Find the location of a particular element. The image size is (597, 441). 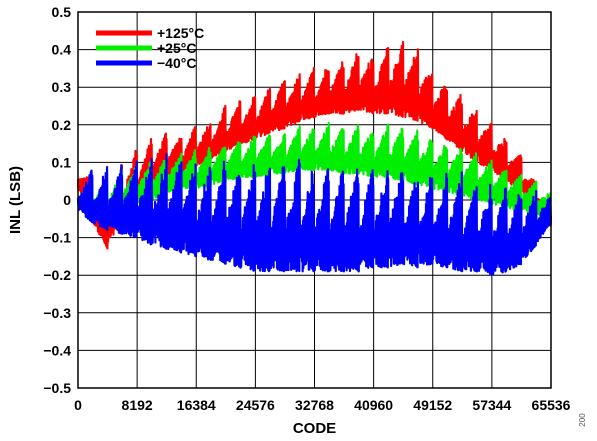

y-tick-label: 0.3 is located at coordinates (62, 87).